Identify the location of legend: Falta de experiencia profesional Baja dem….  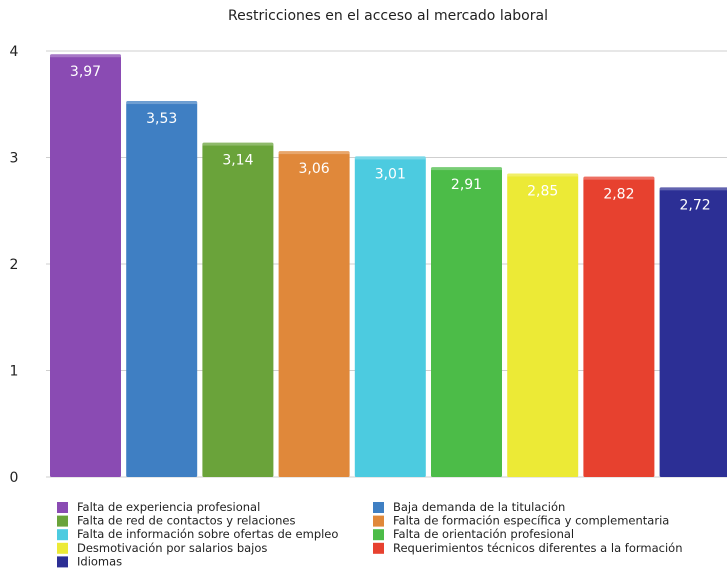
(369, 534).